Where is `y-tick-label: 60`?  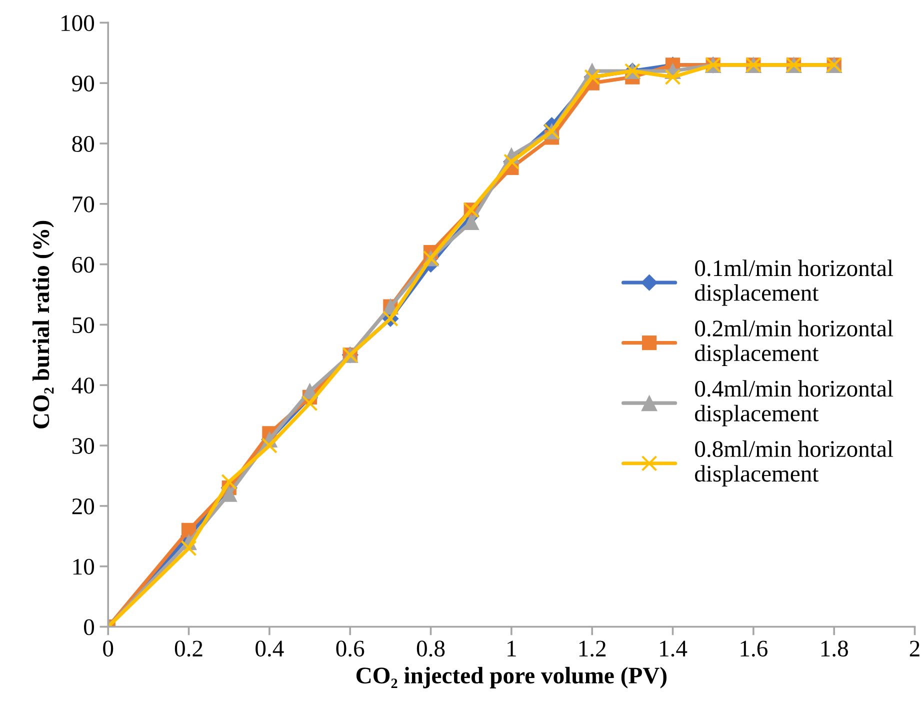 y-tick-label: 60 is located at coordinates (83, 264).